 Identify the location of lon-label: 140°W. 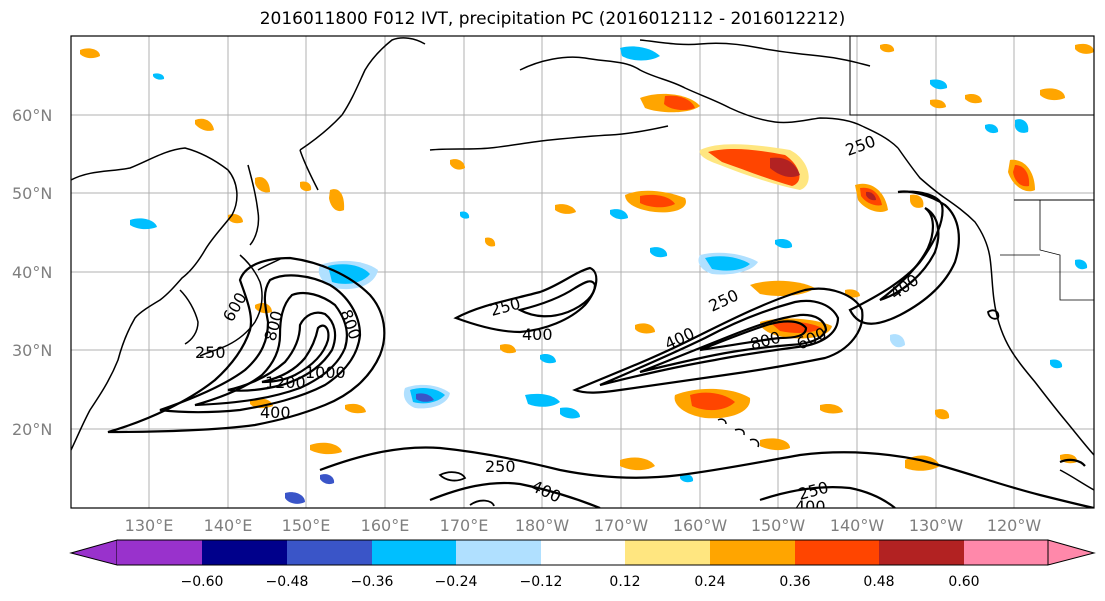
(857, 525).